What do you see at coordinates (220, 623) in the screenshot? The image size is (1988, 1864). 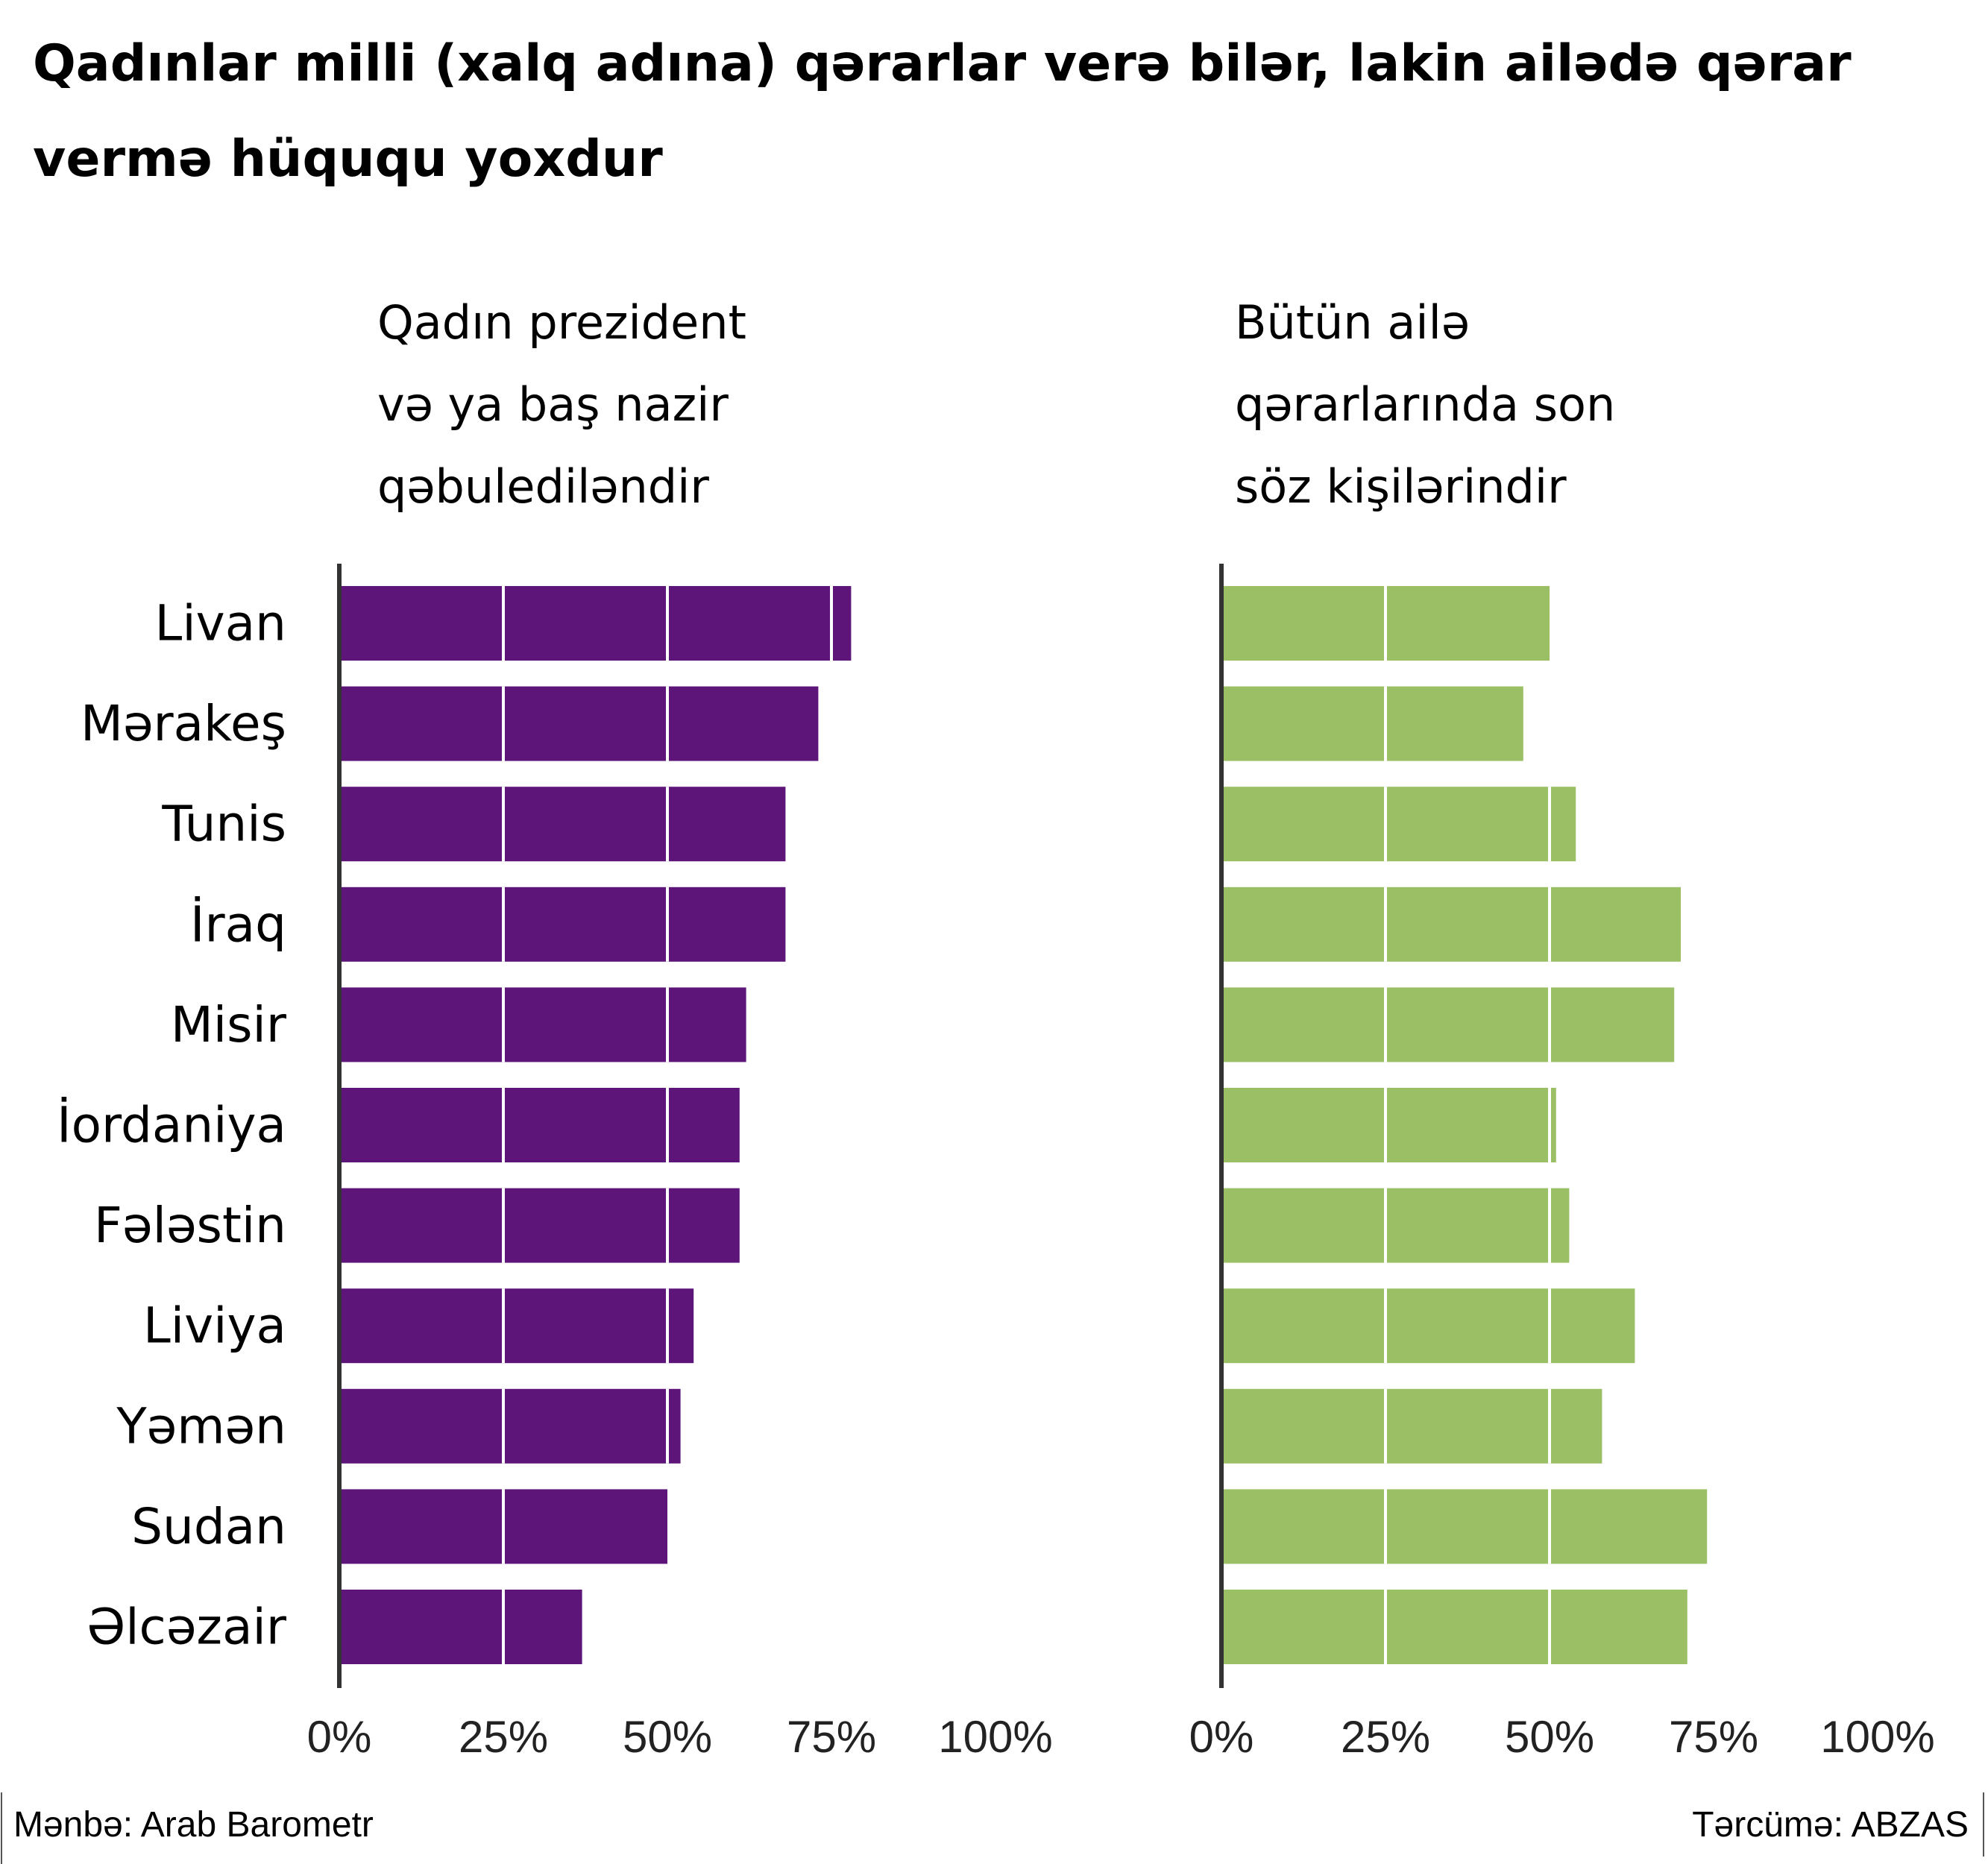 I see `category-label-0: Livan` at bounding box center [220, 623].